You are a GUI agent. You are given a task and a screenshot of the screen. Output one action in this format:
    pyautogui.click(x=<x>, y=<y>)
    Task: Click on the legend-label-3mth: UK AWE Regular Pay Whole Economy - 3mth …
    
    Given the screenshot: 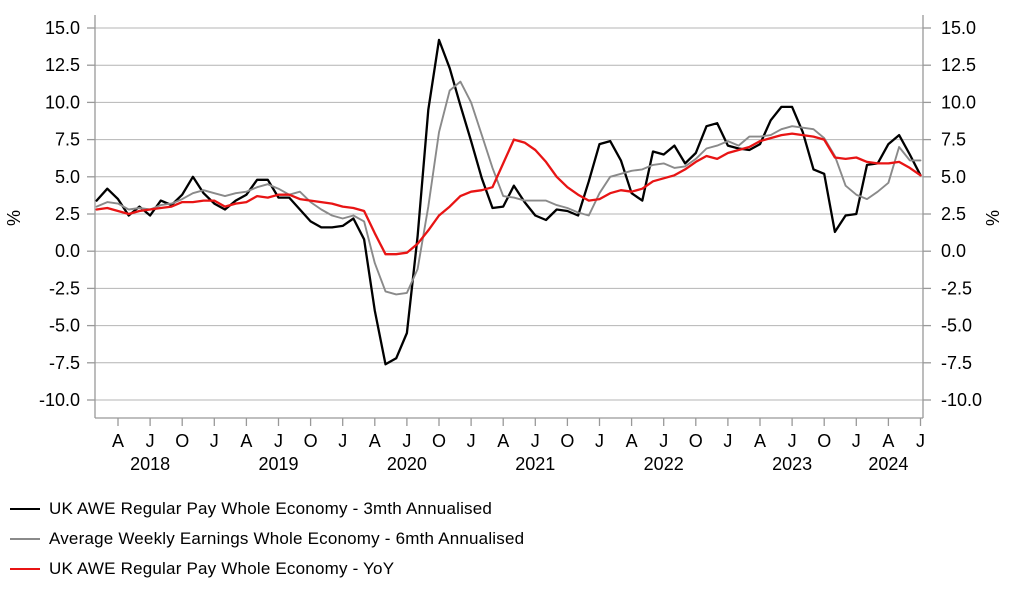 What is the action you would take?
    pyautogui.click(x=271, y=508)
    